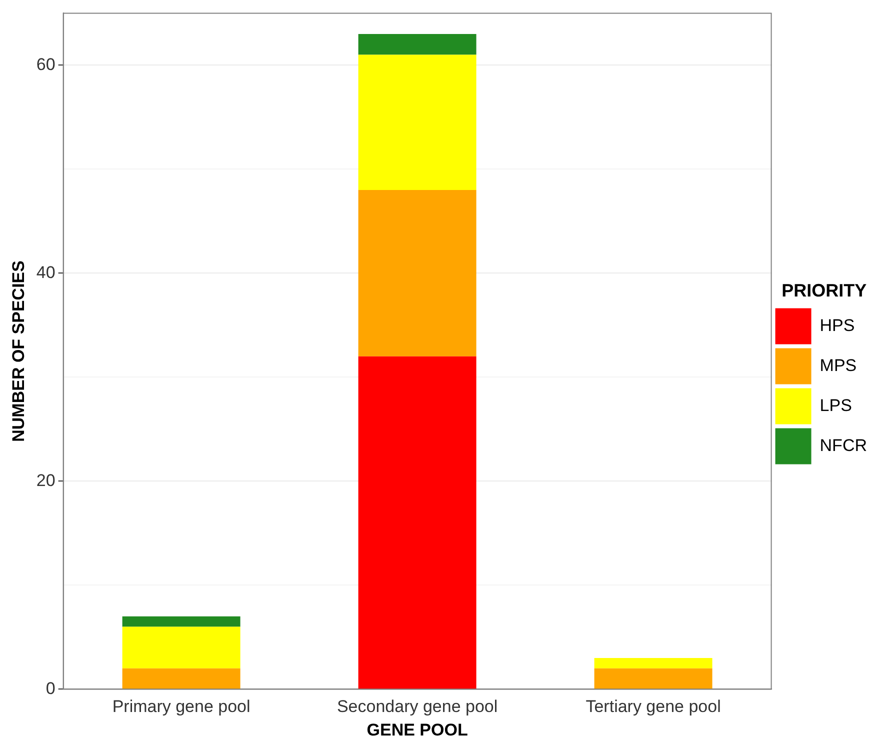 This screenshot has width=882, height=746. What do you see at coordinates (417, 706) in the screenshot?
I see `x-tick-label: Secondary gene pool` at bounding box center [417, 706].